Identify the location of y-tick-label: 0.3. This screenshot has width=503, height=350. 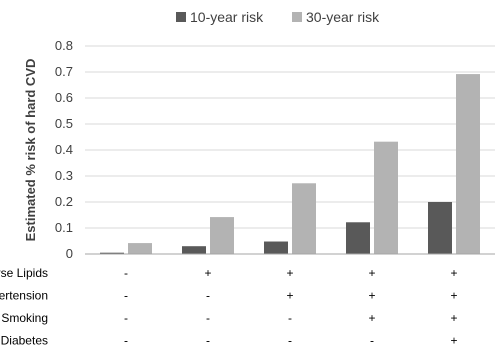
(64, 175).